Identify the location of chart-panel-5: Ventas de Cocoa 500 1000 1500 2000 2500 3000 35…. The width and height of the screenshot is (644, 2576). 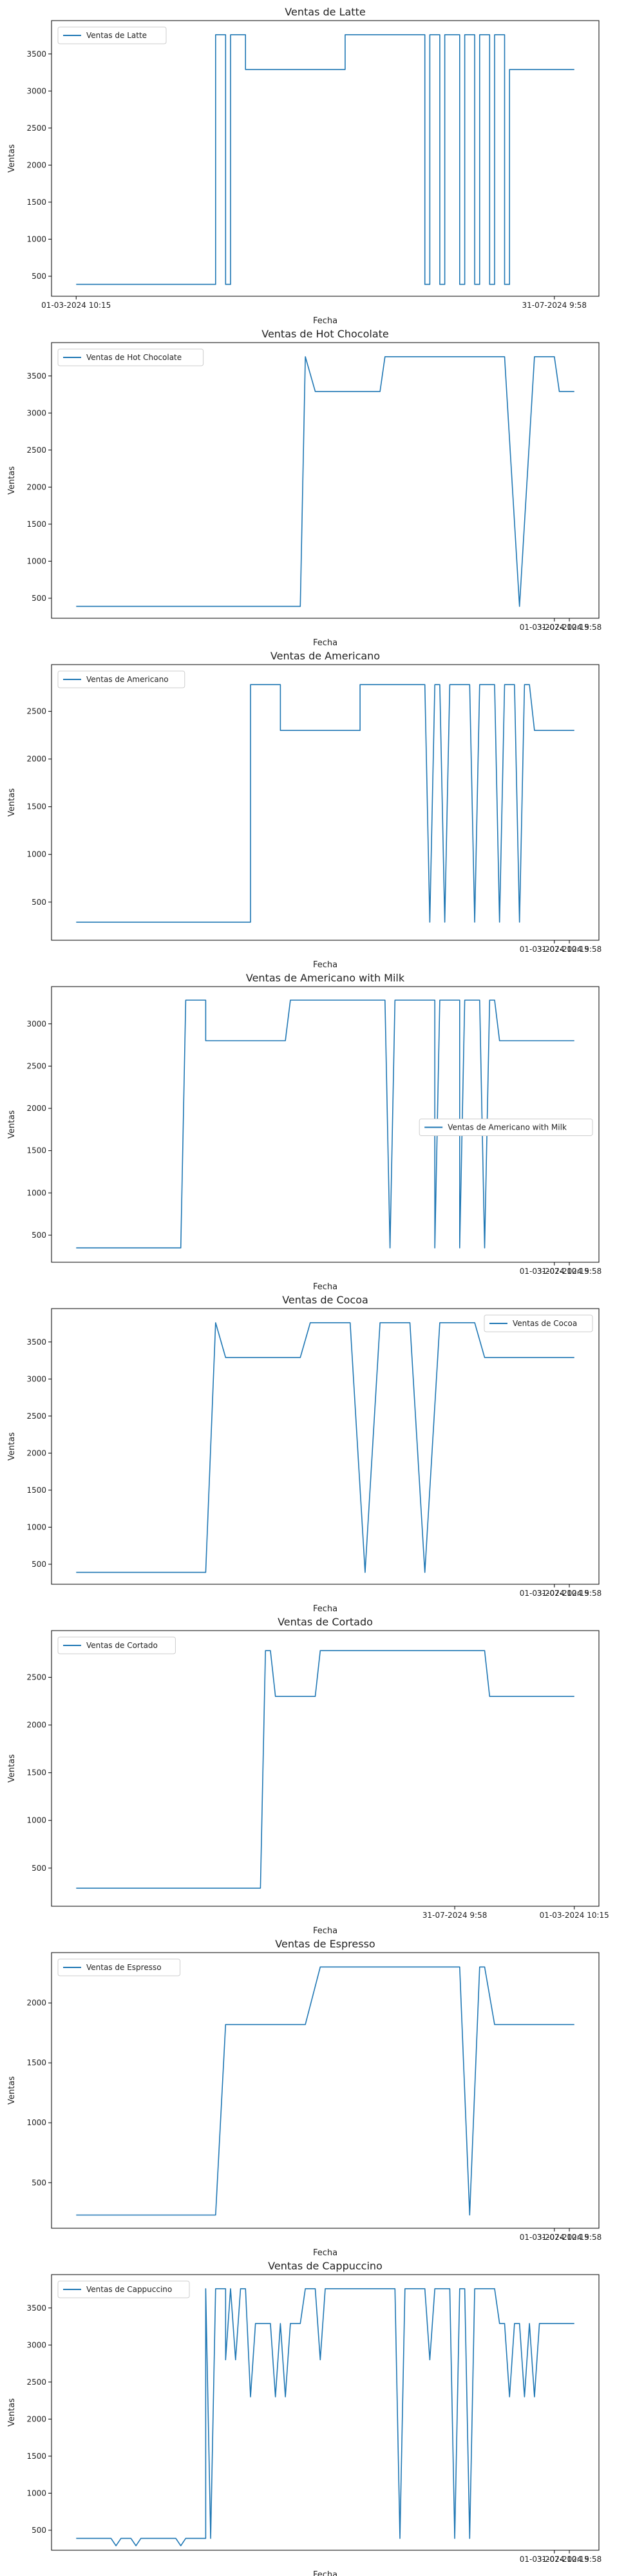
(304, 1454).